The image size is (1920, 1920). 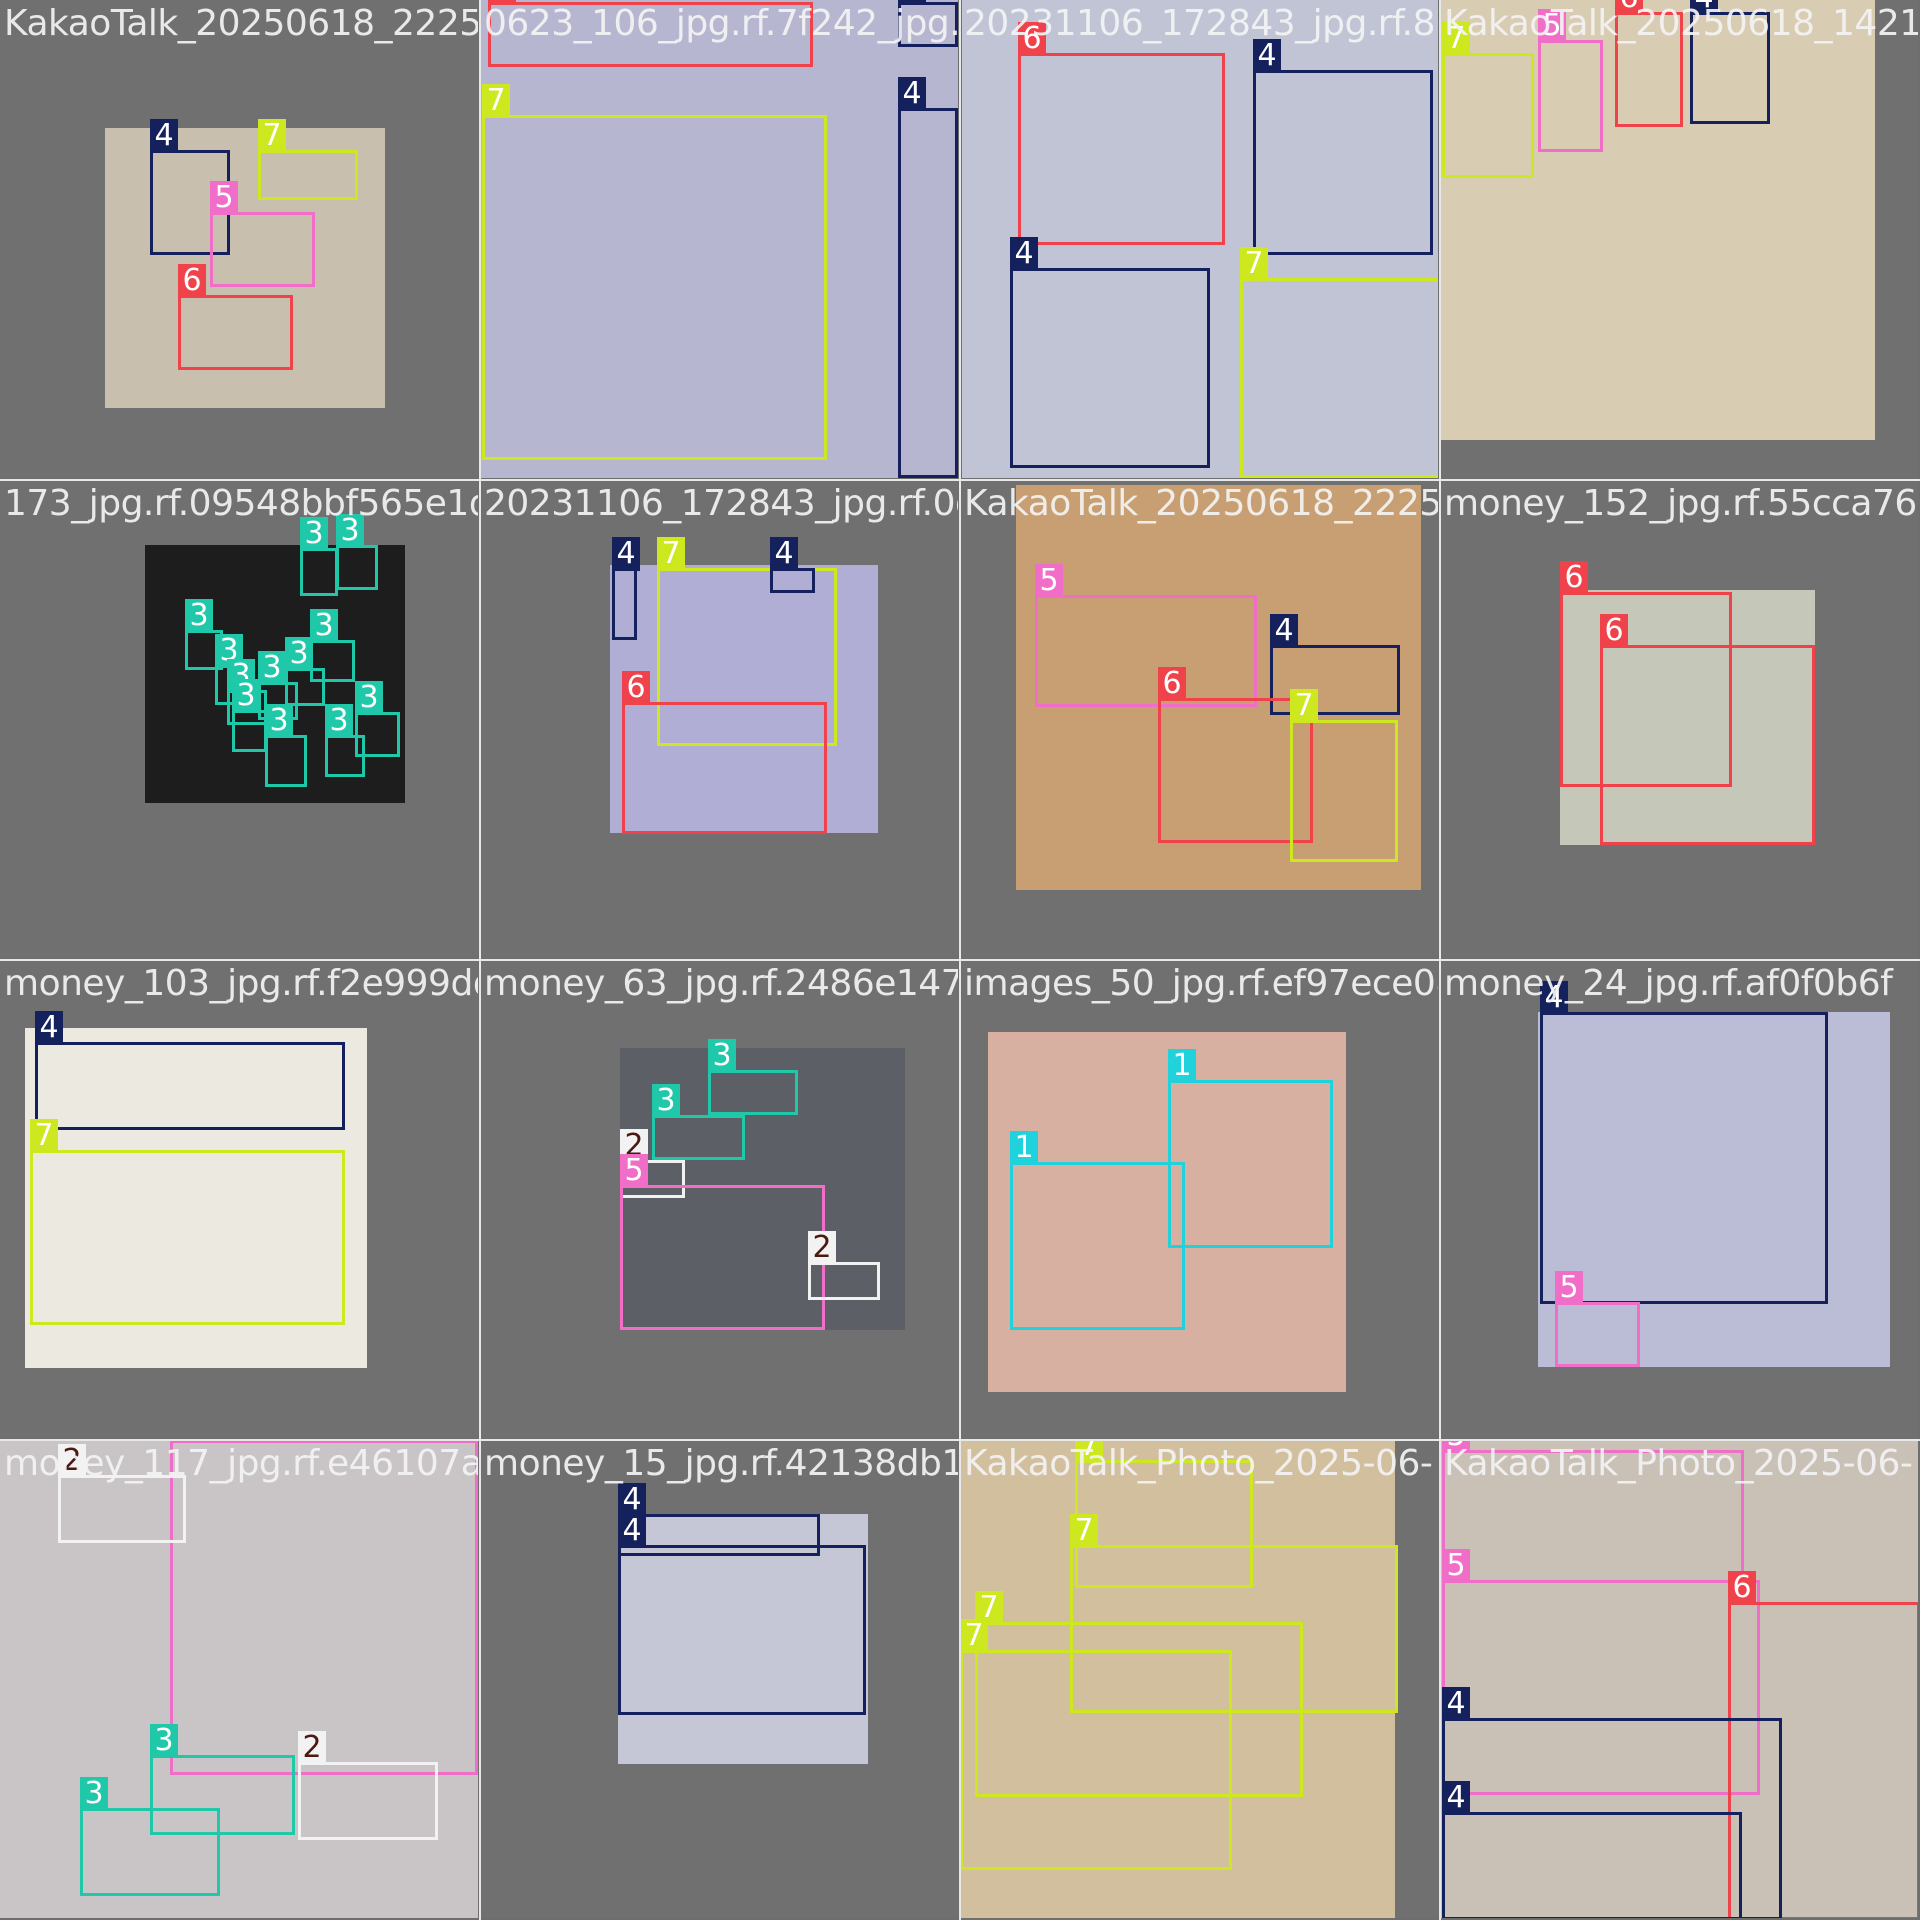 I want to click on mosaic-tile: money_15_jpg.rf.42138db1 4 4, so click(x=719, y=1679).